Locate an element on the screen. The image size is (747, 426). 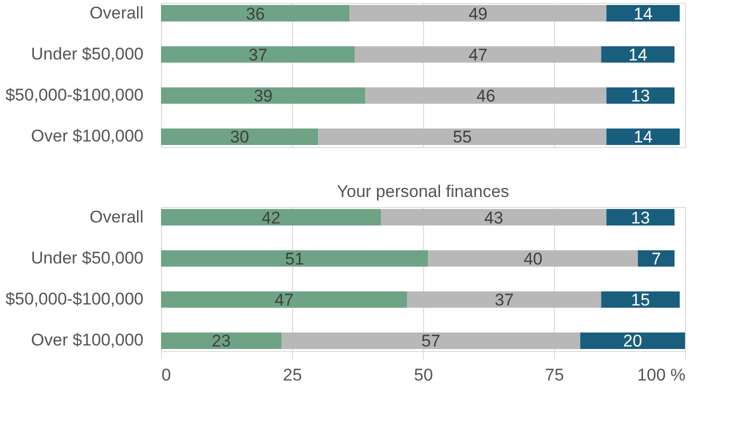
data-label: 57 is located at coordinates (430, 341).